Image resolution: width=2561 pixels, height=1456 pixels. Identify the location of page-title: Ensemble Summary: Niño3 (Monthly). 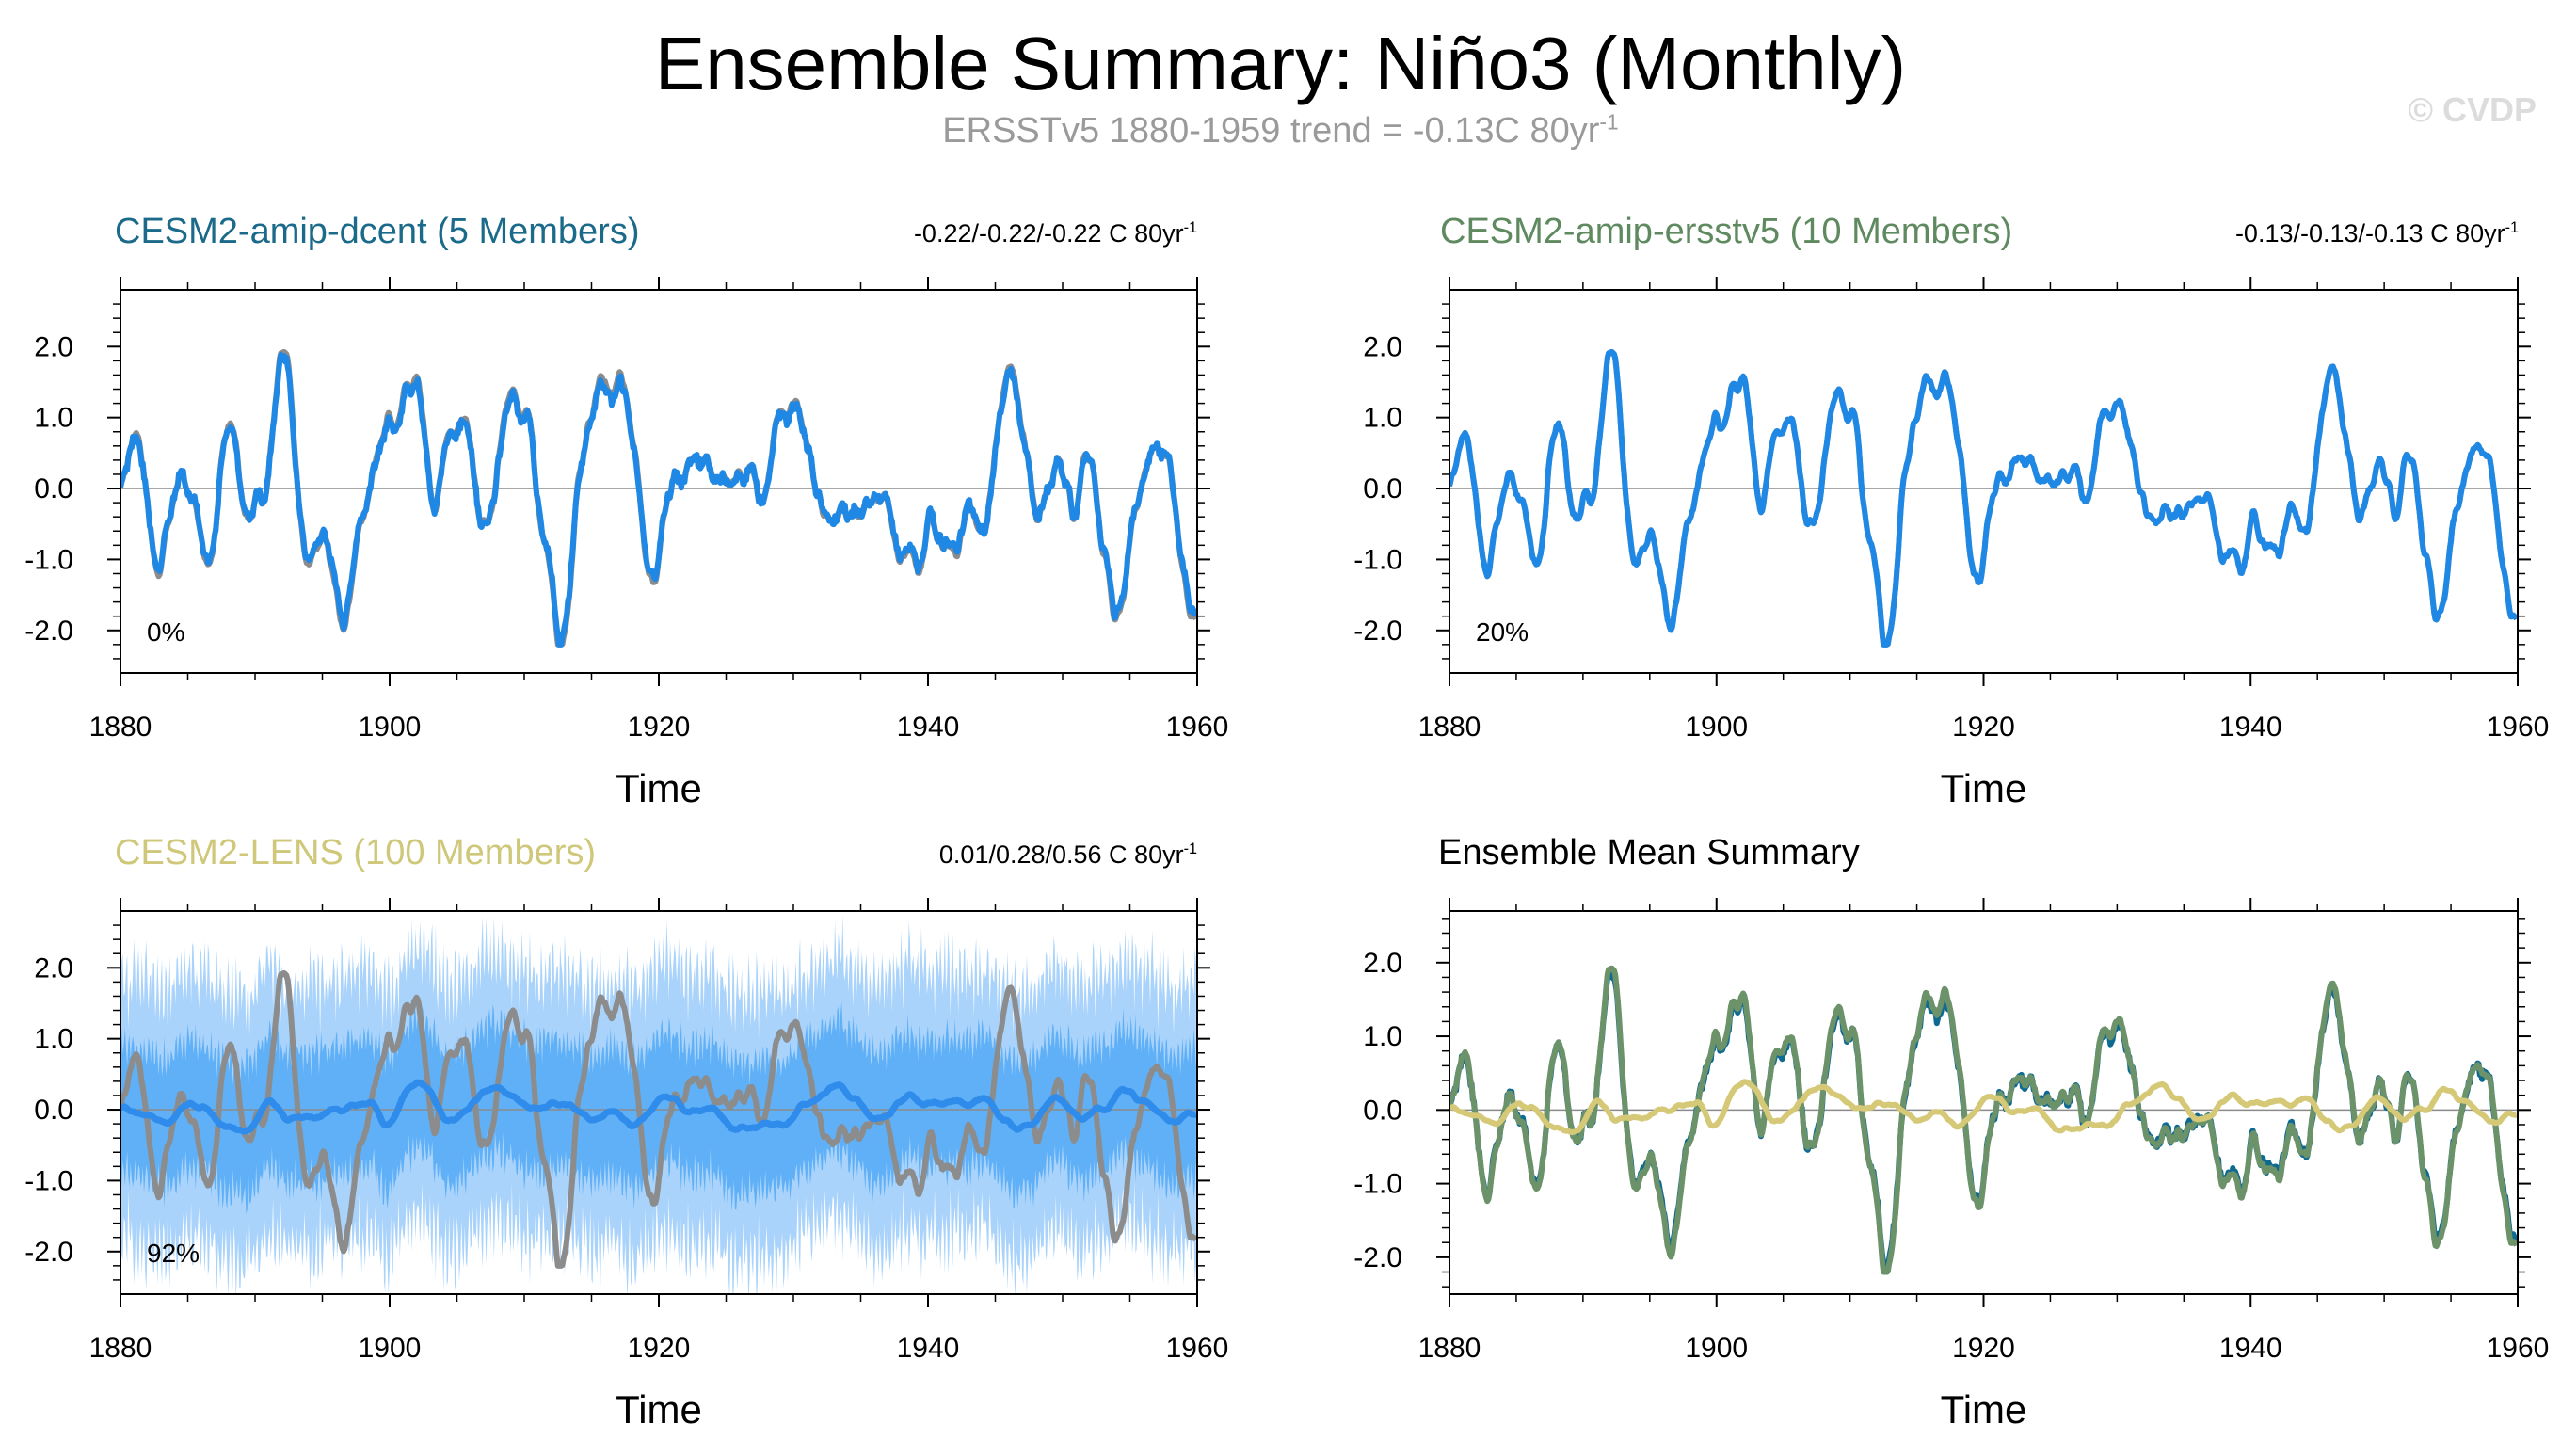
(1280, 63).